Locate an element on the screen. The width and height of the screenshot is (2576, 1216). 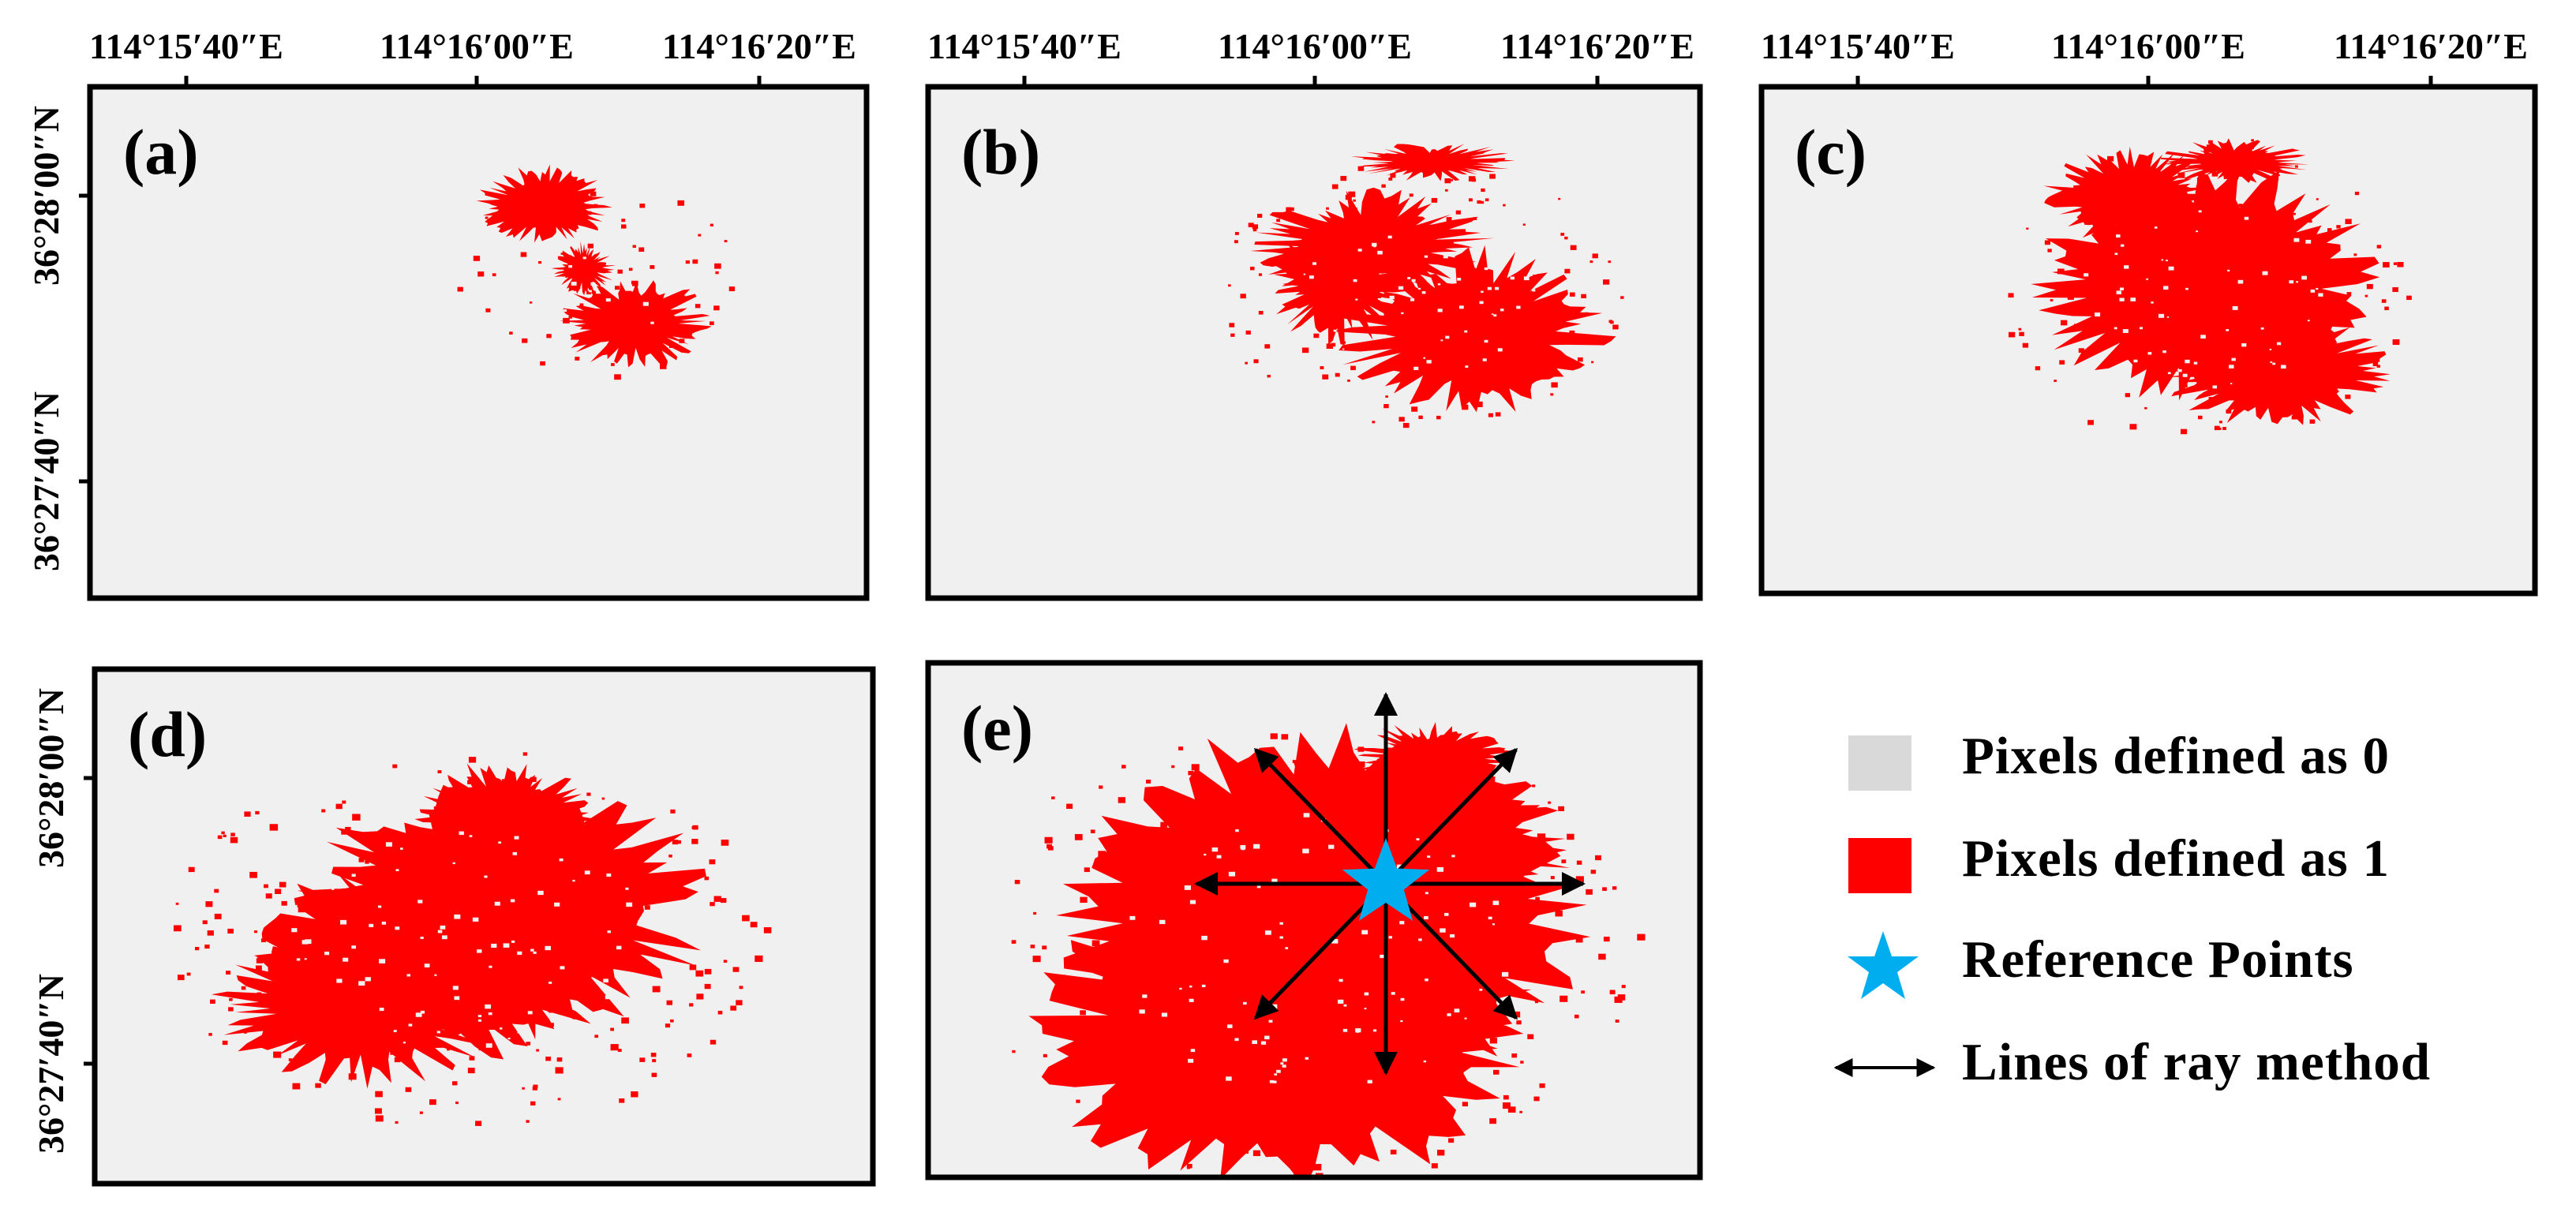
legend-label-reference: Reference Points is located at coordinates (2158, 960).